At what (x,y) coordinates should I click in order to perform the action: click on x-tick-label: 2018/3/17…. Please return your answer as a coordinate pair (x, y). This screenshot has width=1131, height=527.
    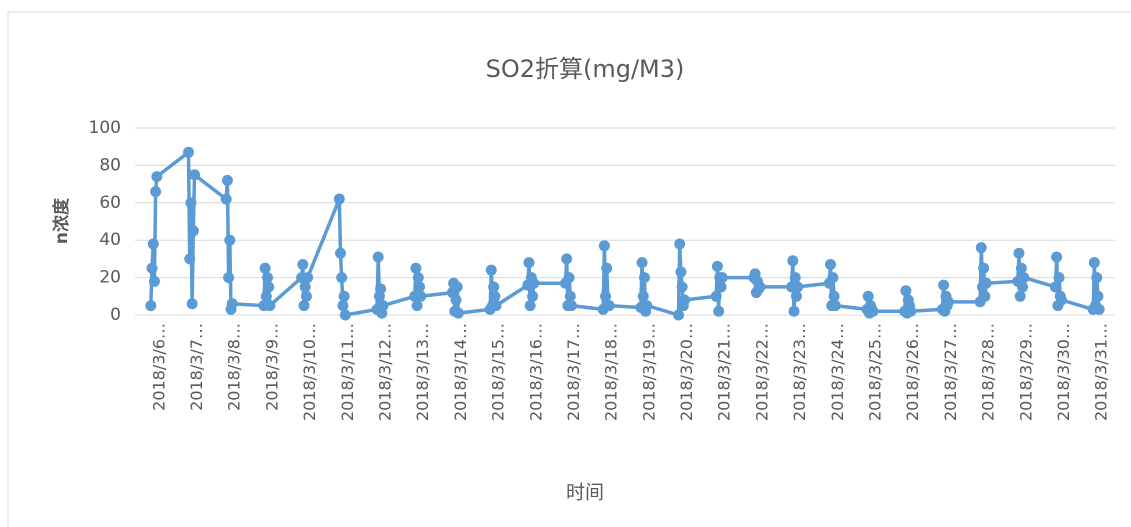
    Looking at the image, I should click on (573, 372).